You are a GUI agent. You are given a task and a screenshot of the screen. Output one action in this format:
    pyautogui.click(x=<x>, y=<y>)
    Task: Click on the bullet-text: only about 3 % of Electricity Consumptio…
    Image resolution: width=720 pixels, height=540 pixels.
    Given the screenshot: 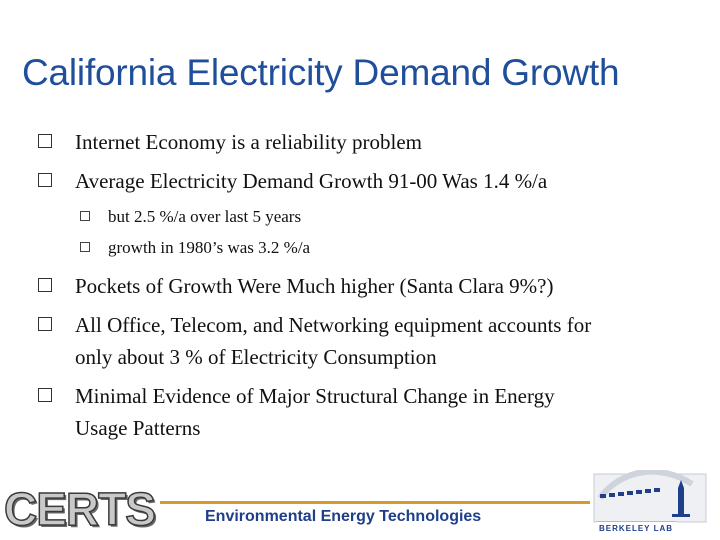 What is the action you would take?
    pyautogui.click(x=256, y=357)
    